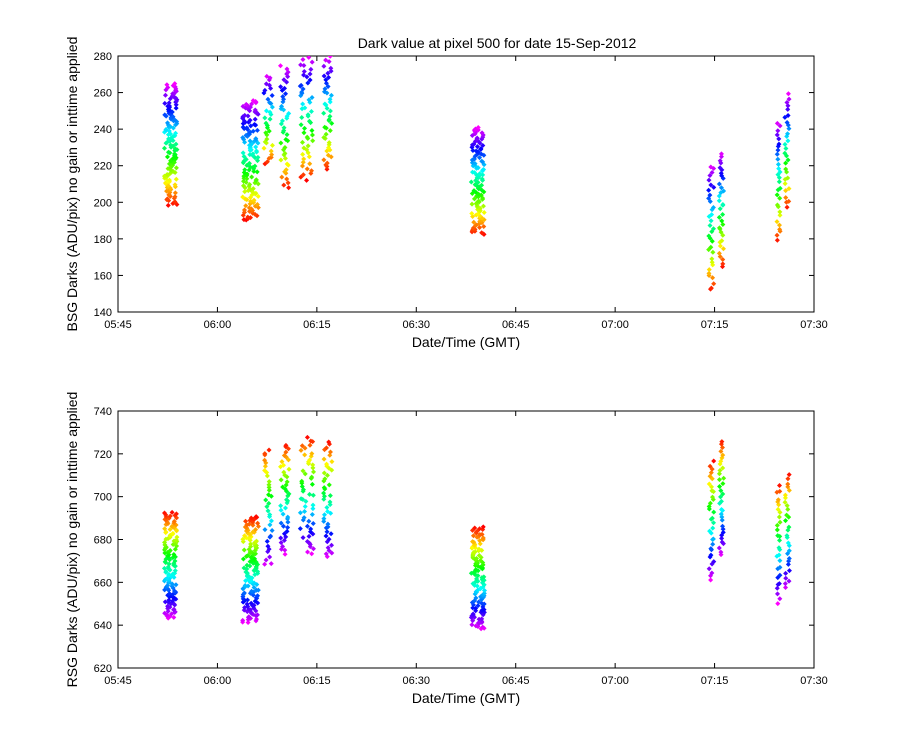  What do you see at coordinates (103, 583) in the screenshot?
I see `y-tick-label: 660` at bounding box center [103, 583].